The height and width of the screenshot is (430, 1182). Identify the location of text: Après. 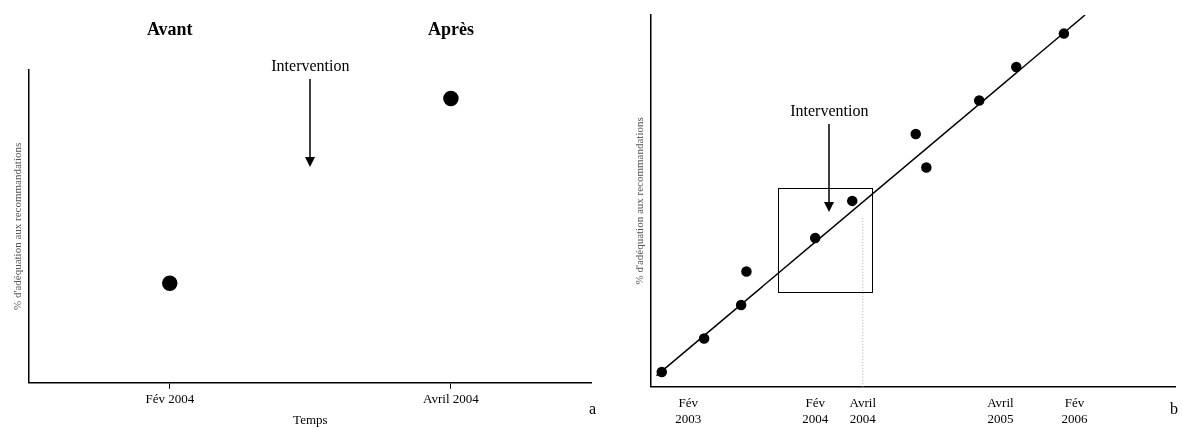
(450, 28).